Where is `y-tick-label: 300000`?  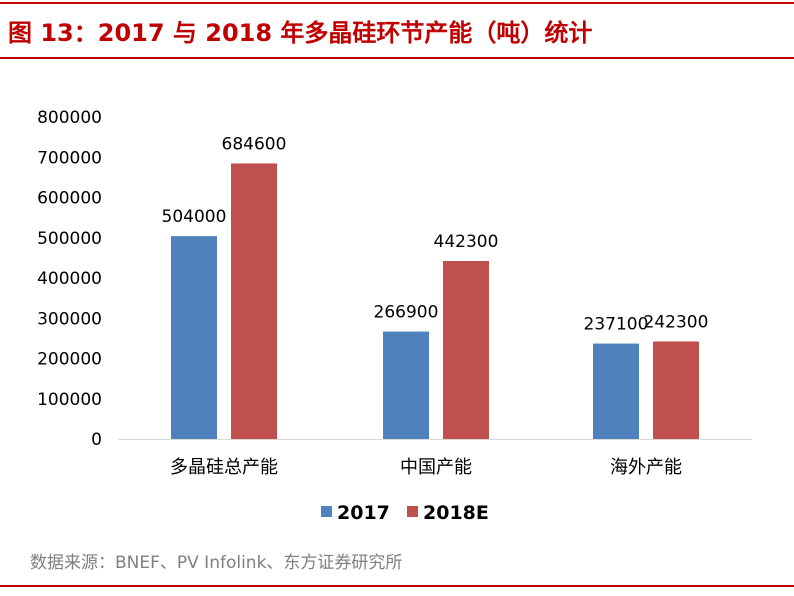
y-tick-label: 300000 is located at coordinates (69, 319).